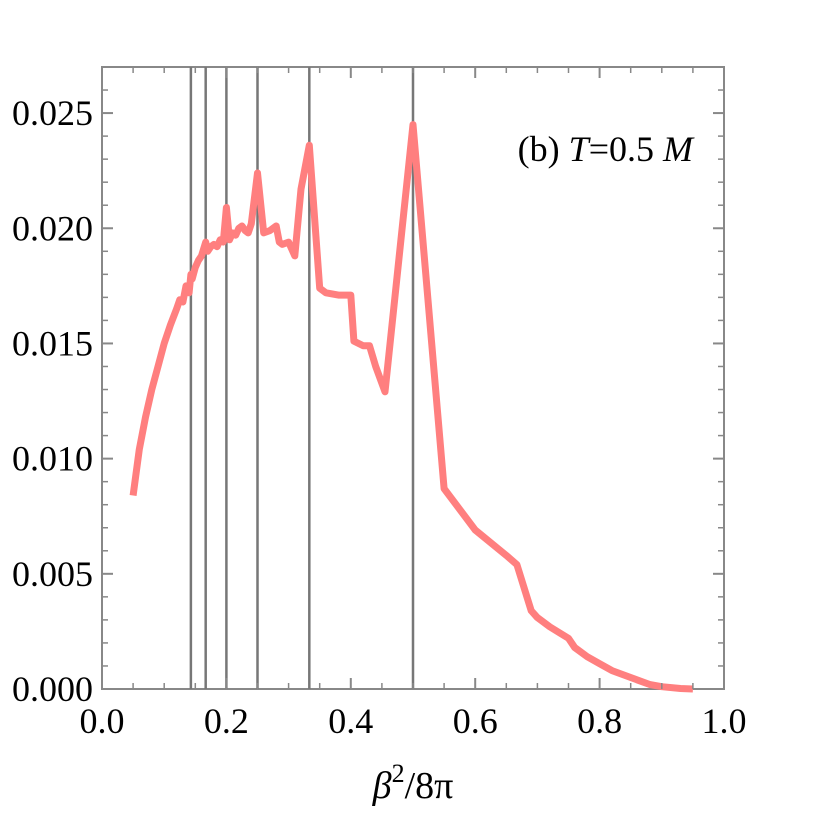  I want to click on annotation-prefix: (b), so click(543, 149).